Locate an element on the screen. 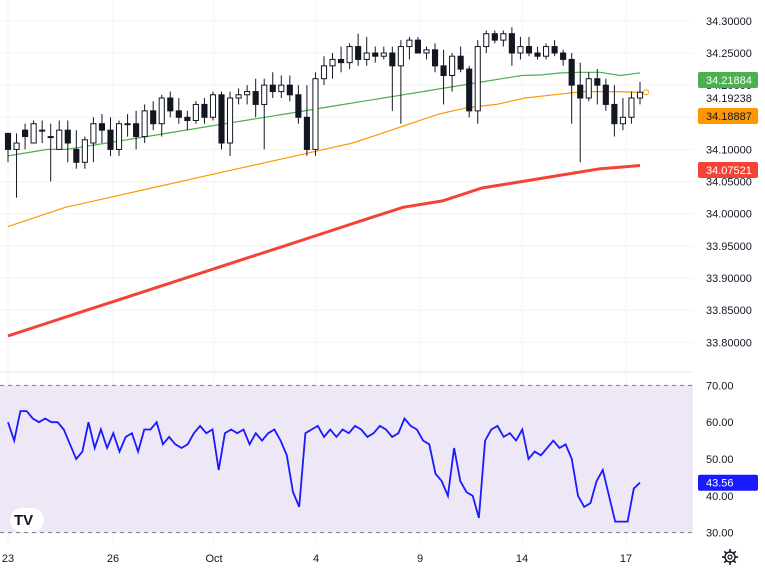 This screenshot has width=765, height=572. price-tag-ma-green: 34.21884 is located at coordinates (728, 80).